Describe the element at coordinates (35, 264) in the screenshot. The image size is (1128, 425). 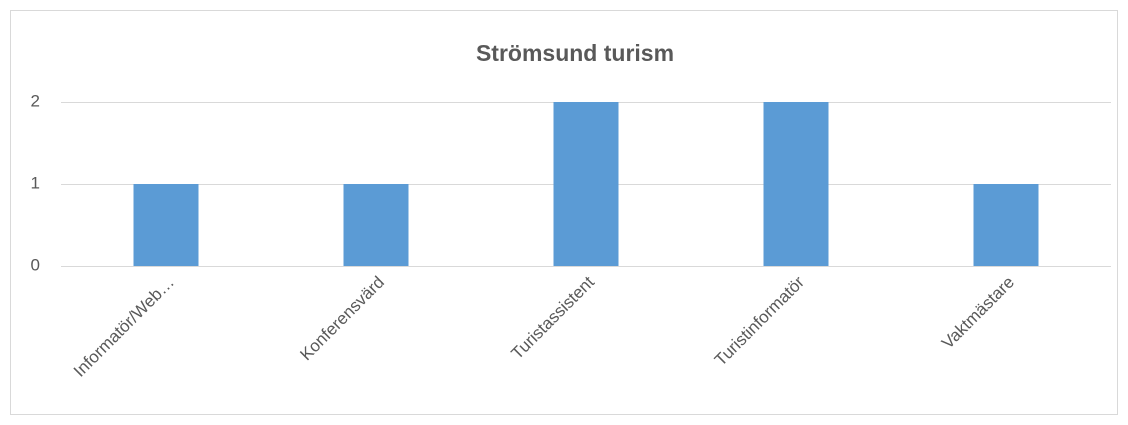
I see `y-tick-label: 0` at that location.